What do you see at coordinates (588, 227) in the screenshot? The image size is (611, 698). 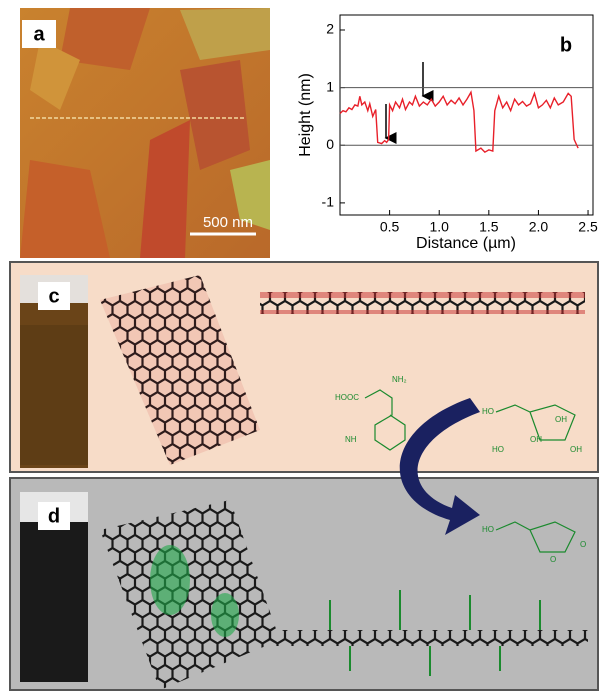 I see `x-tick-label: 2.5` at bounding box center [588, 227].